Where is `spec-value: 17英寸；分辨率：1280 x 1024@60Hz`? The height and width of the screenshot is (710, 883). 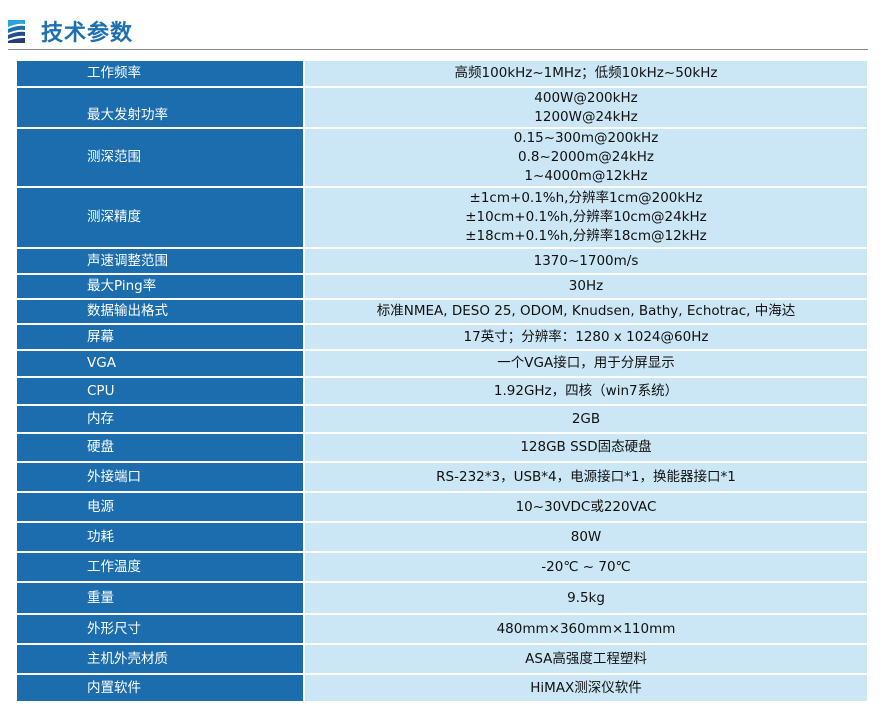
spec-value: 17英寸；分辨率：1280 x 1024@60Hz is located at coordinates (586, 337).